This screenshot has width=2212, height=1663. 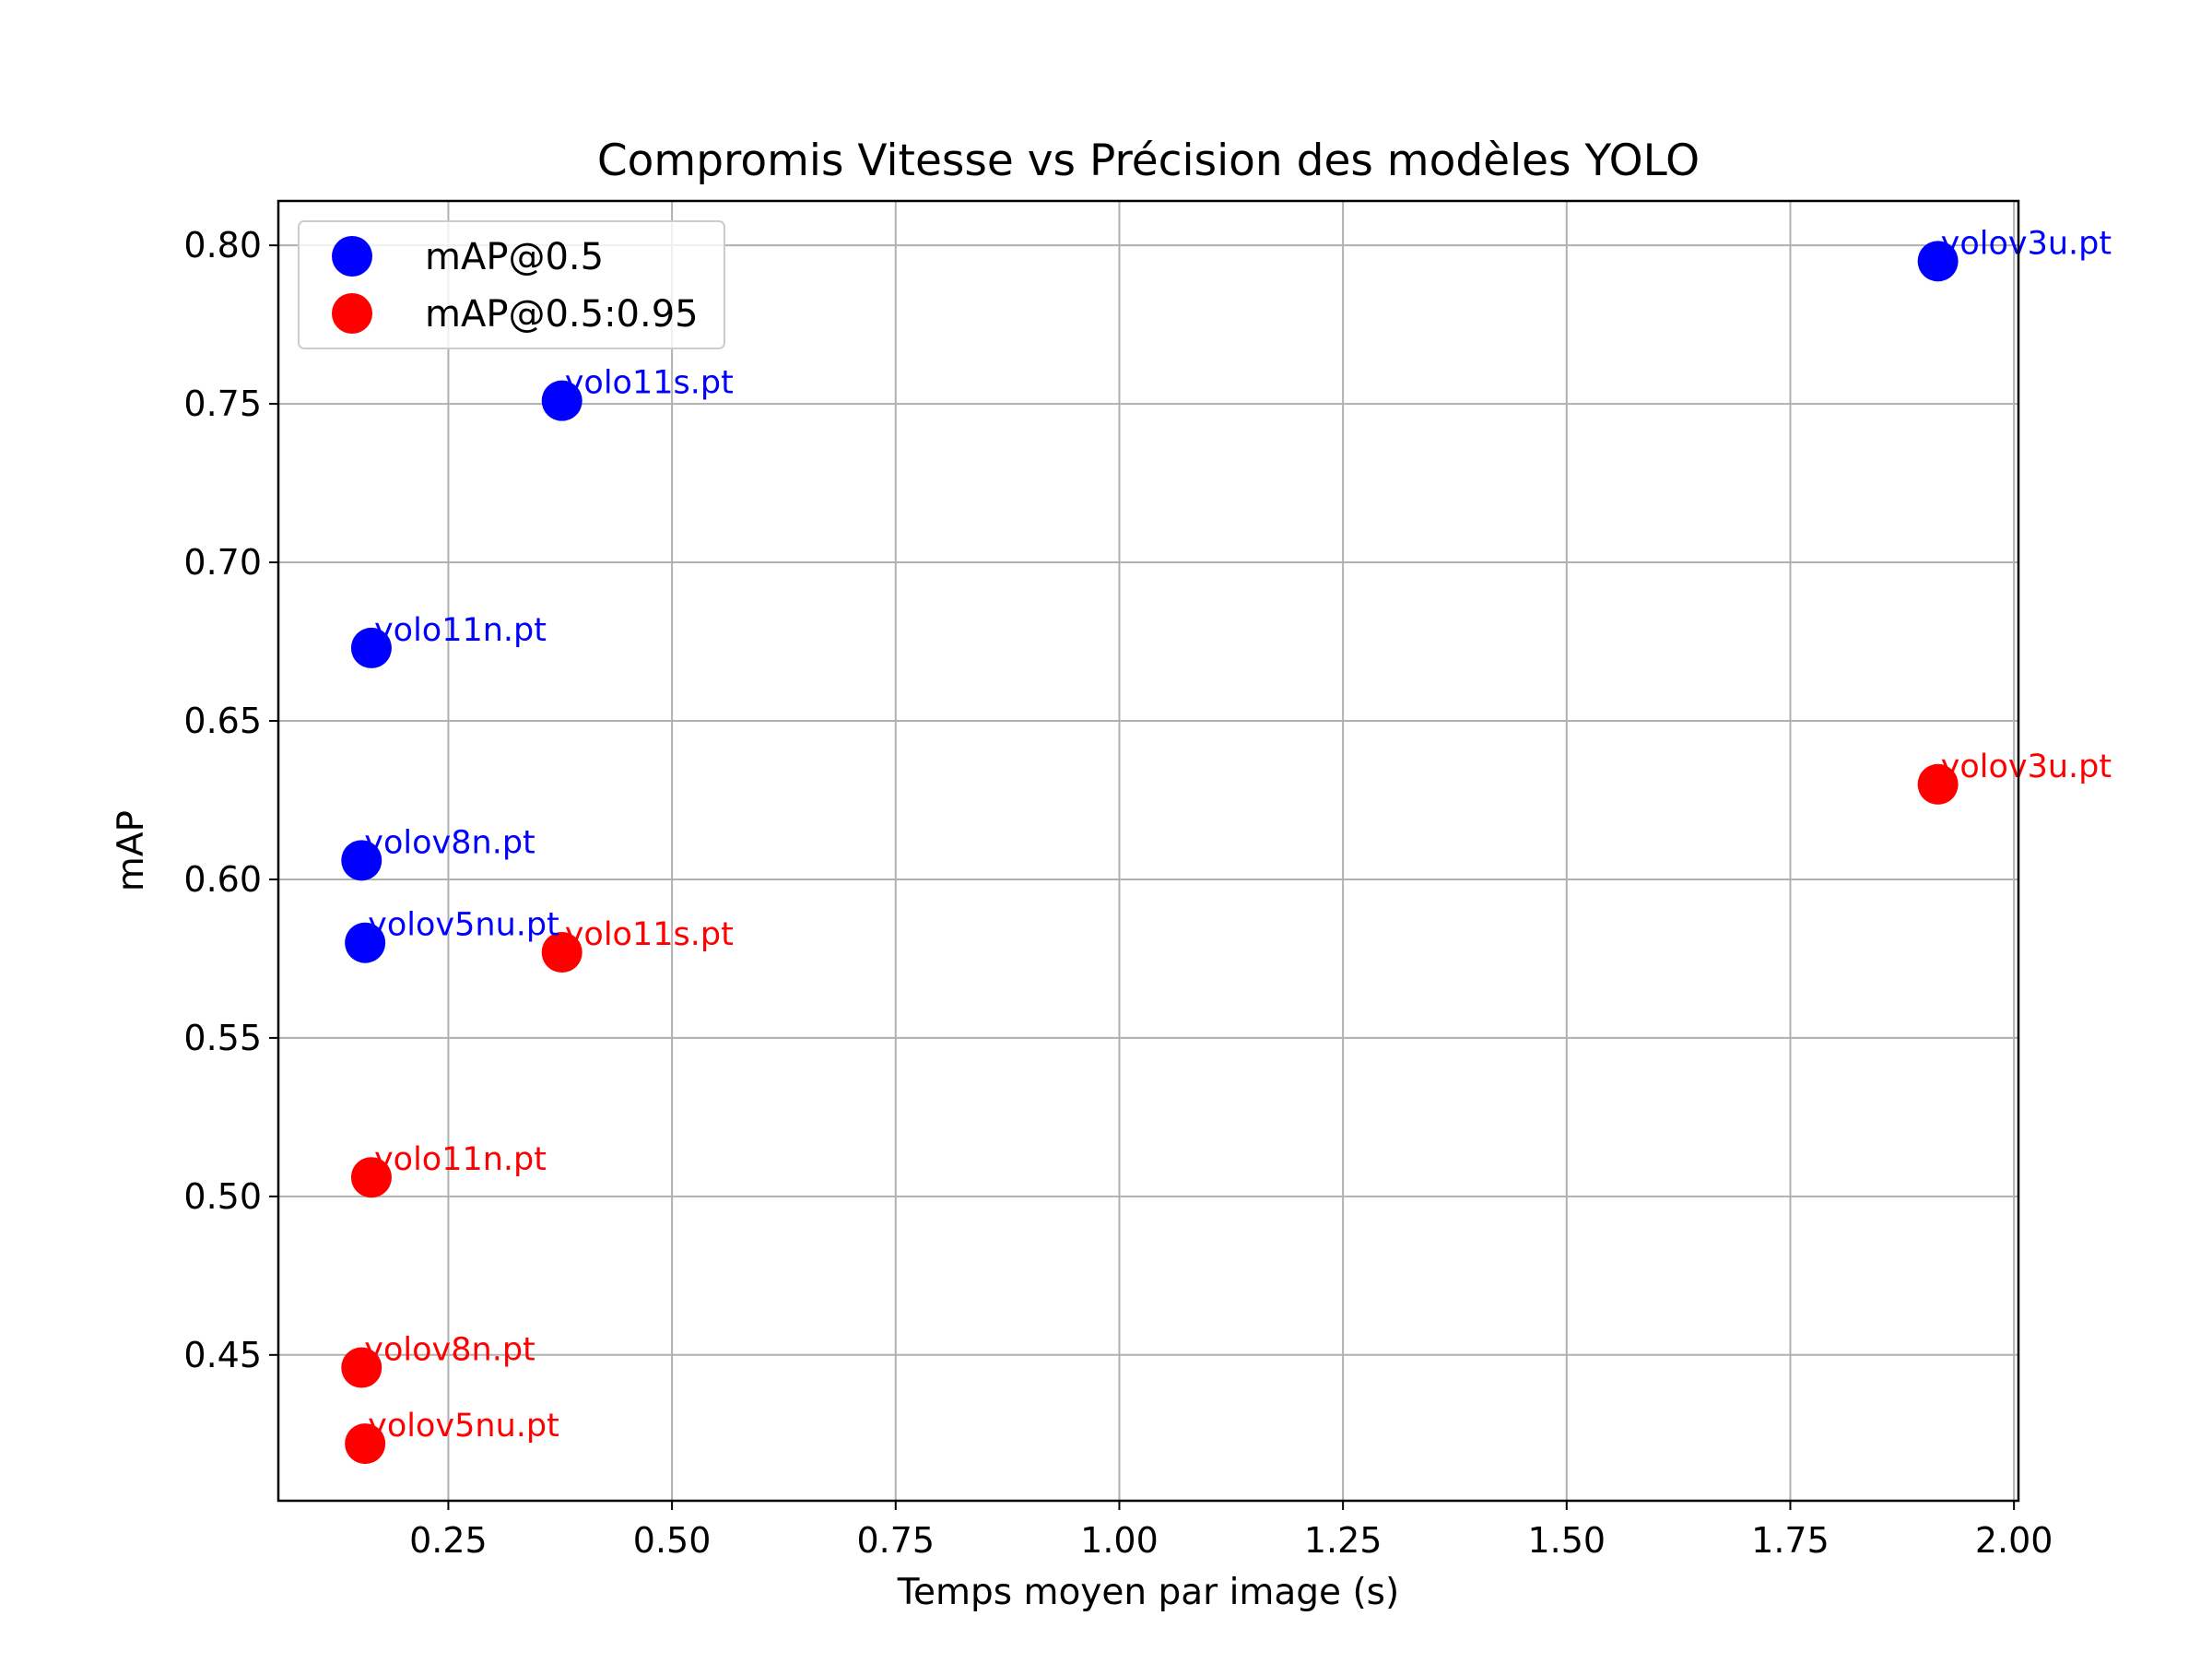 I want to click on x-tick-label: 1.75, so click(x=1790, y=1540).